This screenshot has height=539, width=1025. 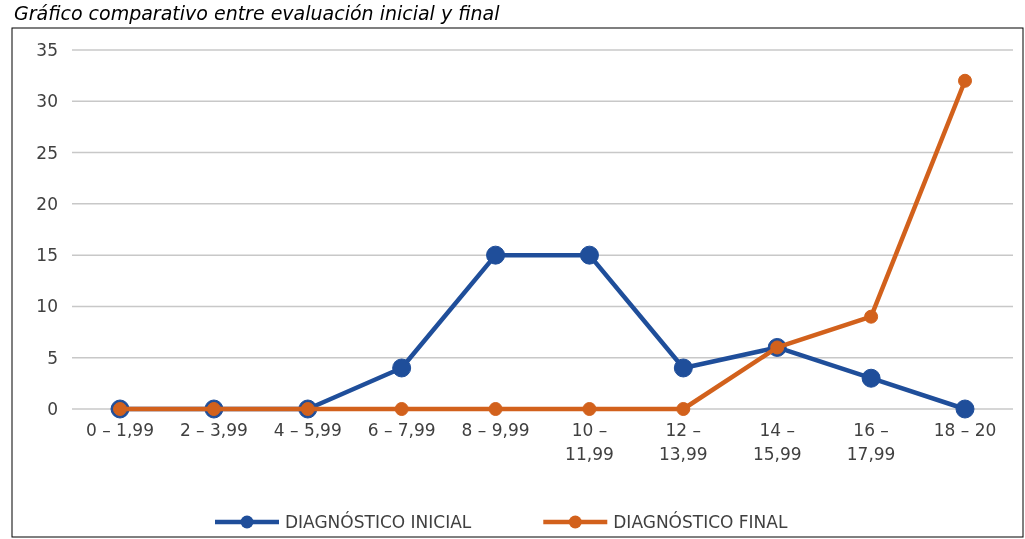 What do you see at coordinates (47, 152) in the screenshot?
I see `y-tick-label: 25` at bounding box center [47, 152].